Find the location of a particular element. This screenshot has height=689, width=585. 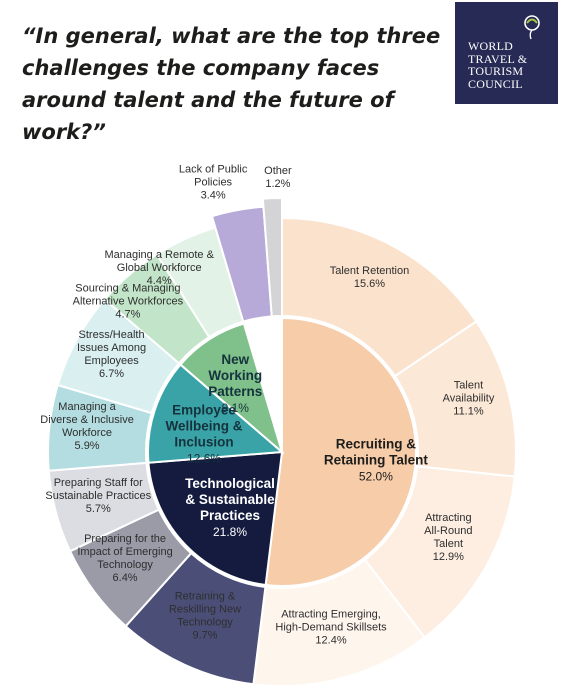

outer-label-0: Talent Retention 15.6% is located at coordinates (370, 277).